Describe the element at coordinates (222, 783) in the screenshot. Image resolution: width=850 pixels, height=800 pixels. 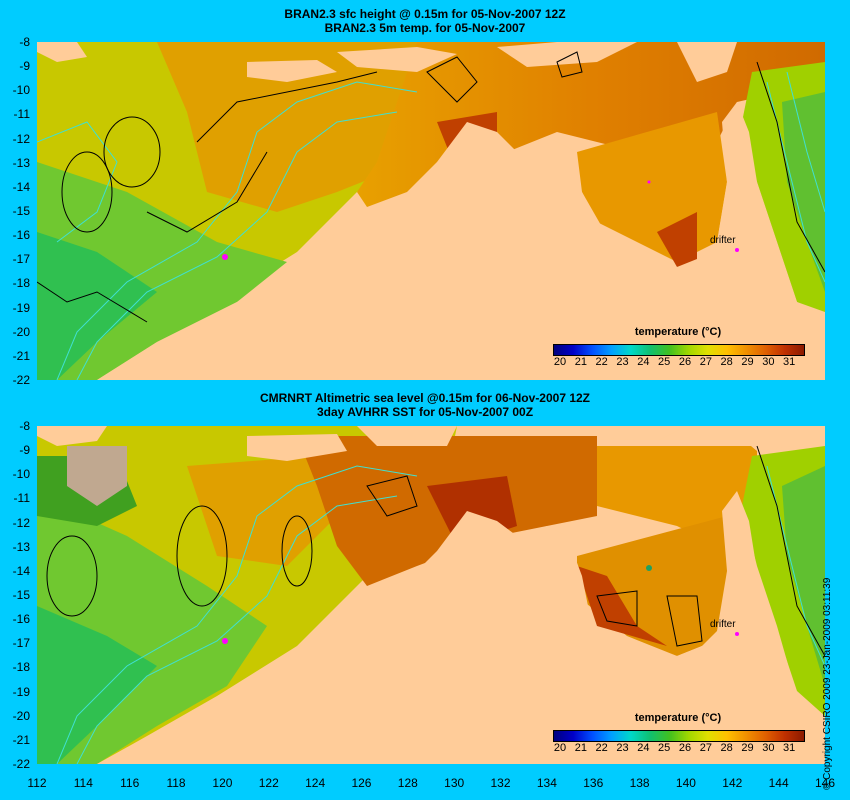
I see `x-tick-label: 120` at that location.